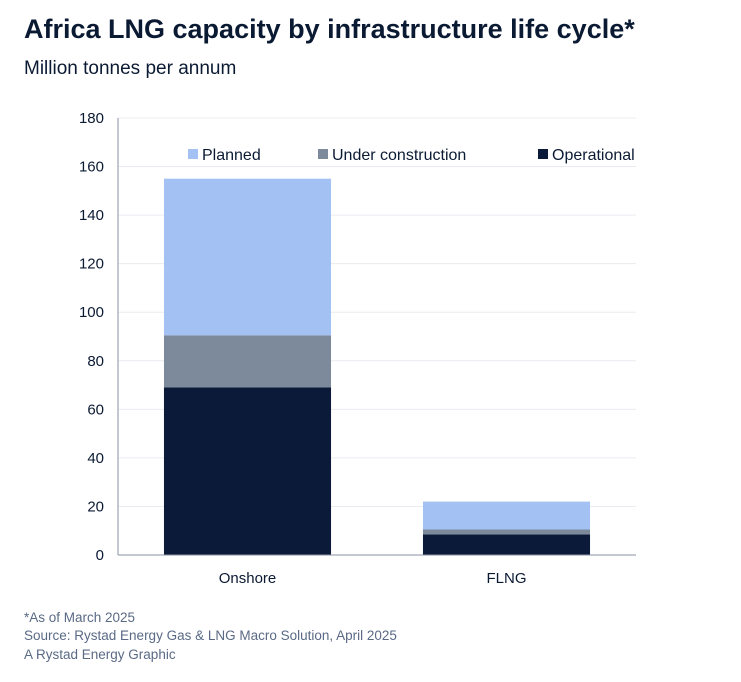 The width and height of the screenshot is (741, 682). I want to click on legend-item: Planned, so click(224, 155).